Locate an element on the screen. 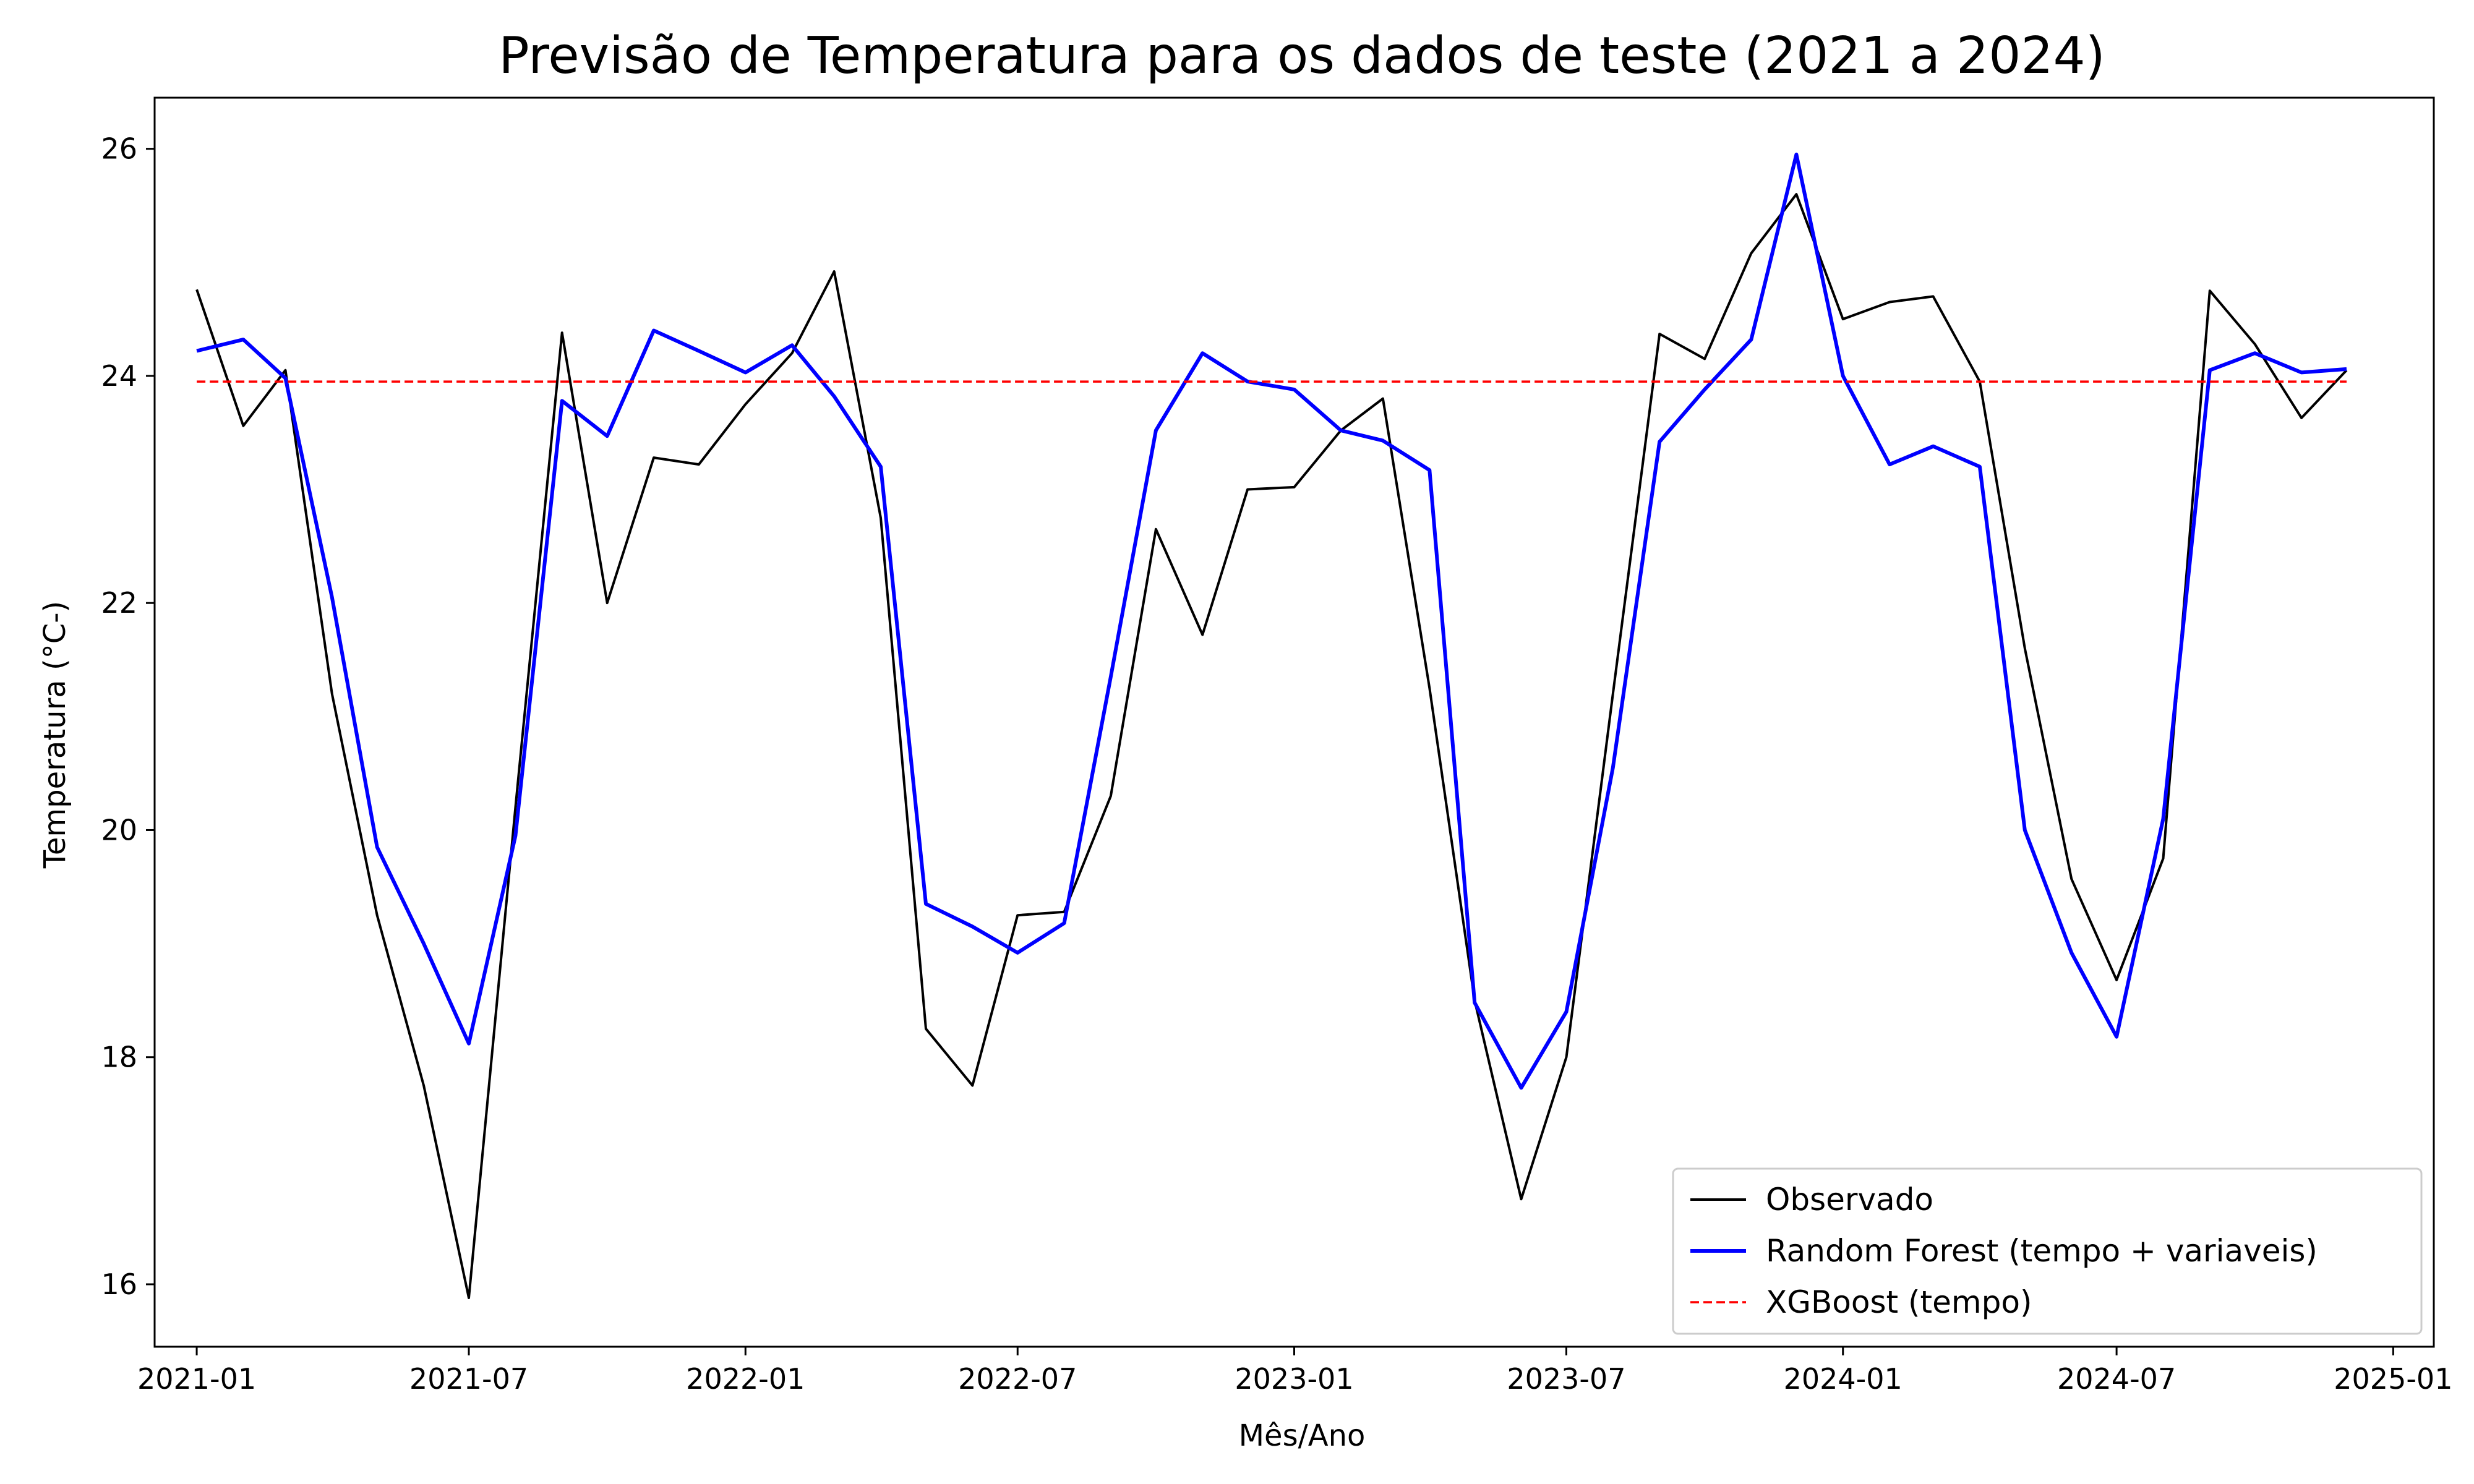 The height and width of the screenshot is (1484, 2474). y-tick-label-1: 18 is located at coordinates (119, 1057).